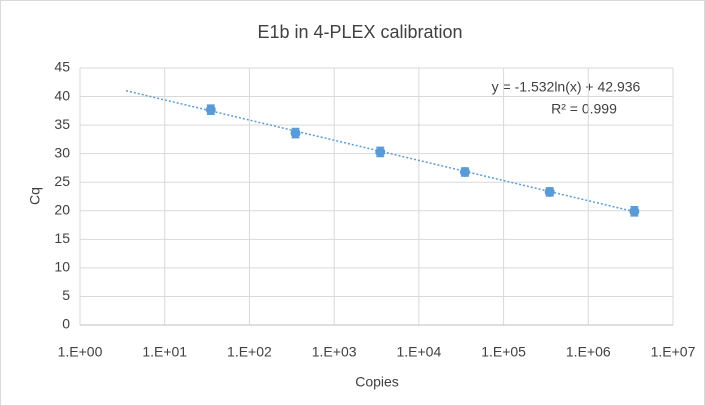 Image resolution: width=705 pixels, height=406 pixels. Describe the element at coordinates (584, 109) in the screenshot. I see `annotation: R² = 0.999` at that location.